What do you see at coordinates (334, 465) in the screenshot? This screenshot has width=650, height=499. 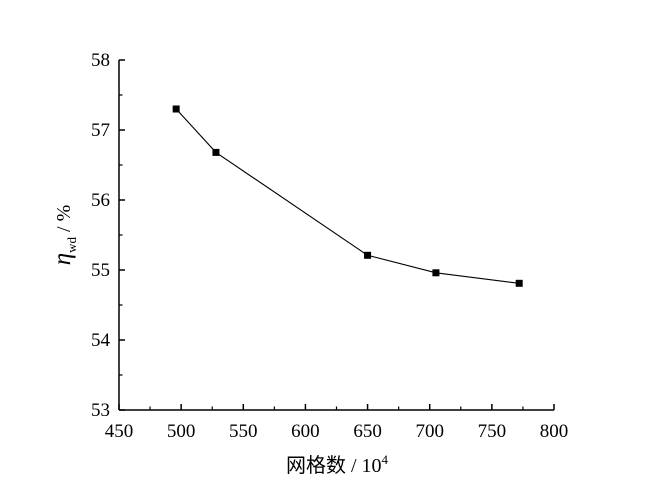 I see `x-axis-label-text: 网格数 / 10` at bounding box center [334, 465].